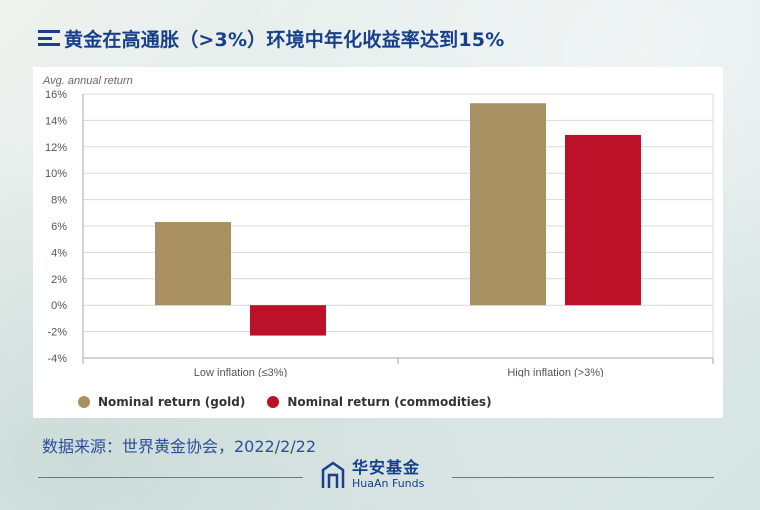  What do you see at coordinates (59, 253) in the screenshot?
I see `y-tick-label: 4%` at bounding box center [59, 253].